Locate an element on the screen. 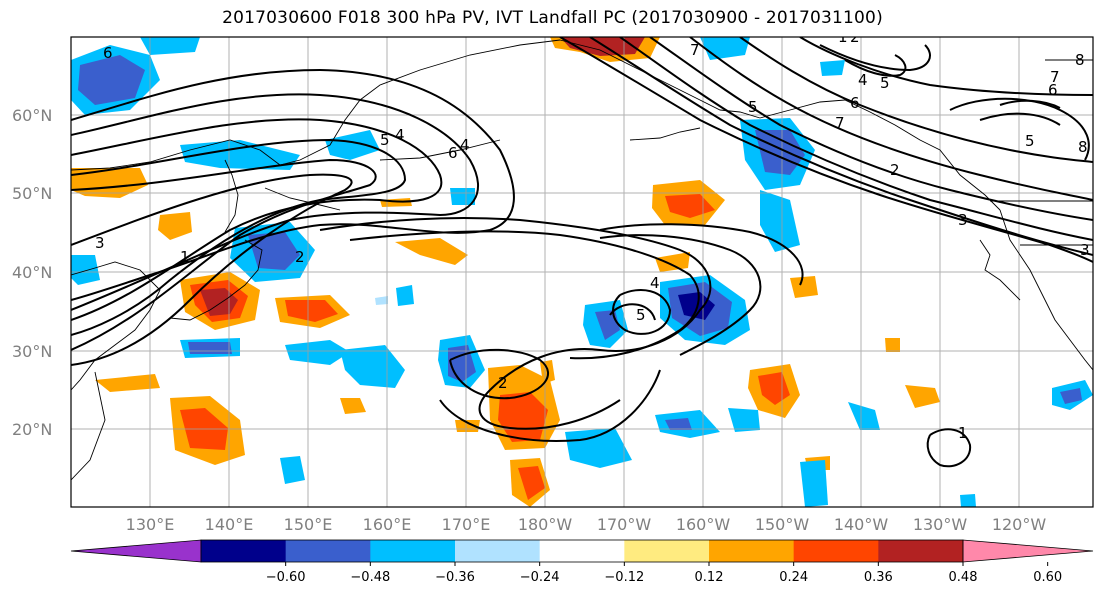  colorbar-tick-label: −0.48 is located at coordinates (370, 577).